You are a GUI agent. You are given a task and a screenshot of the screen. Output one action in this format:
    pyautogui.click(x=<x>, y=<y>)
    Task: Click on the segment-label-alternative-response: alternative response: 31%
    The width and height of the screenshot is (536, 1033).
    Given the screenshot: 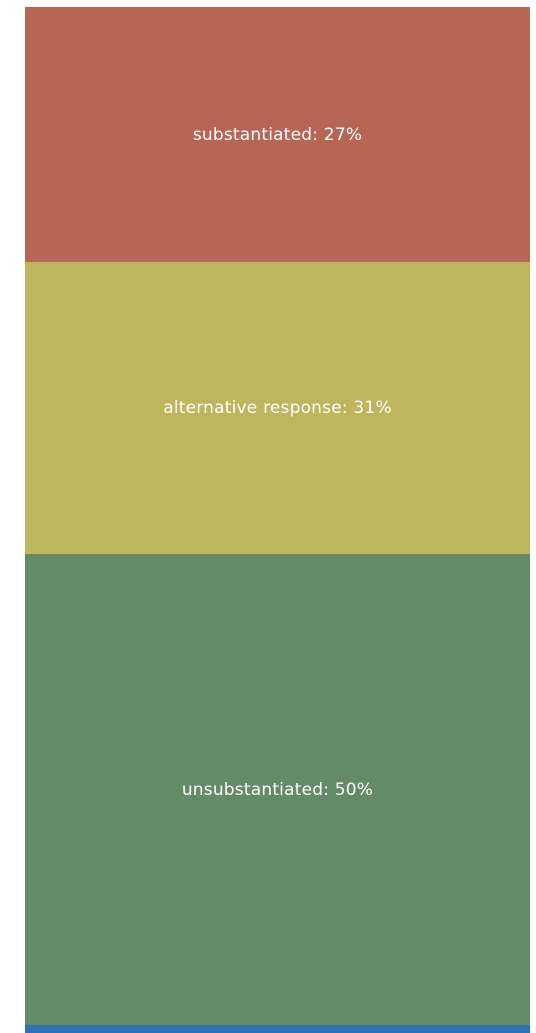 What is the action you would take?
    pyautogui.click(x=277, y=408)
    